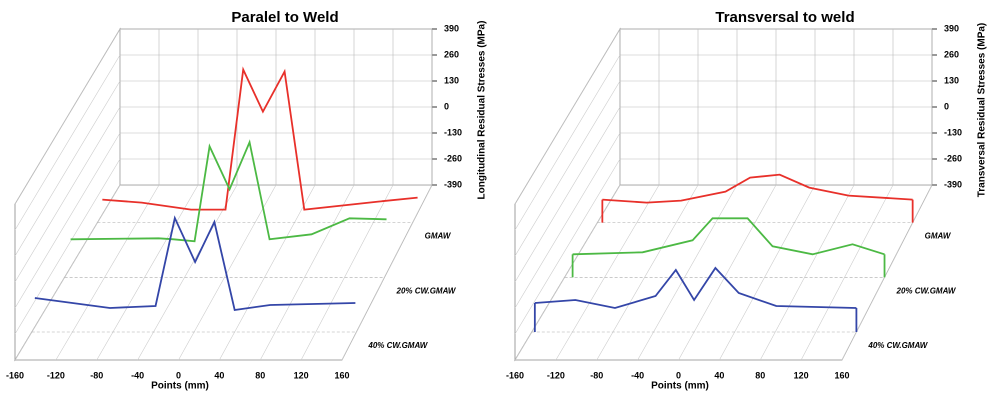  I want to click on chart-title: Transversal to weld, so click(784, 17).